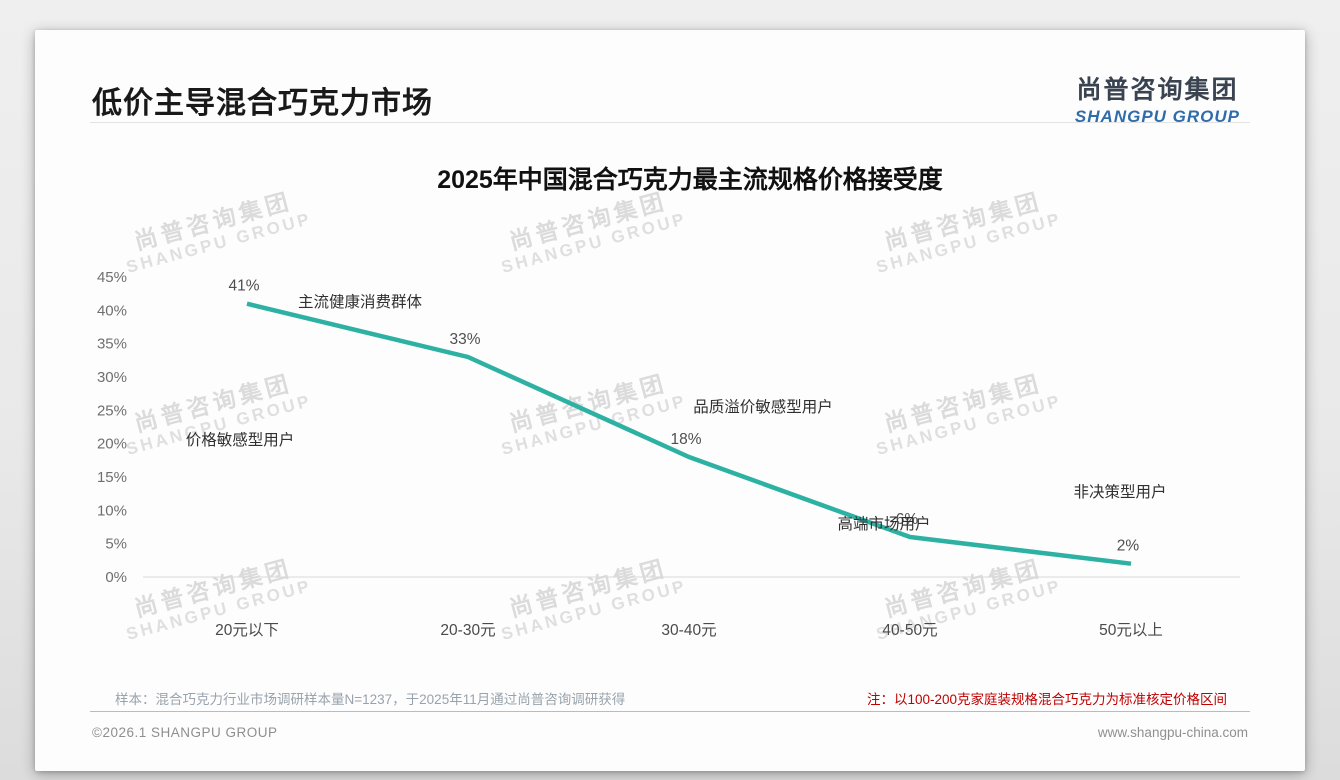 Image resolution: width=1340 pixels, height=780 pixels. What do you see at coordinates (670, 711) in the screenshot?
I see `footer-divider` at bounding box center [670, 711].